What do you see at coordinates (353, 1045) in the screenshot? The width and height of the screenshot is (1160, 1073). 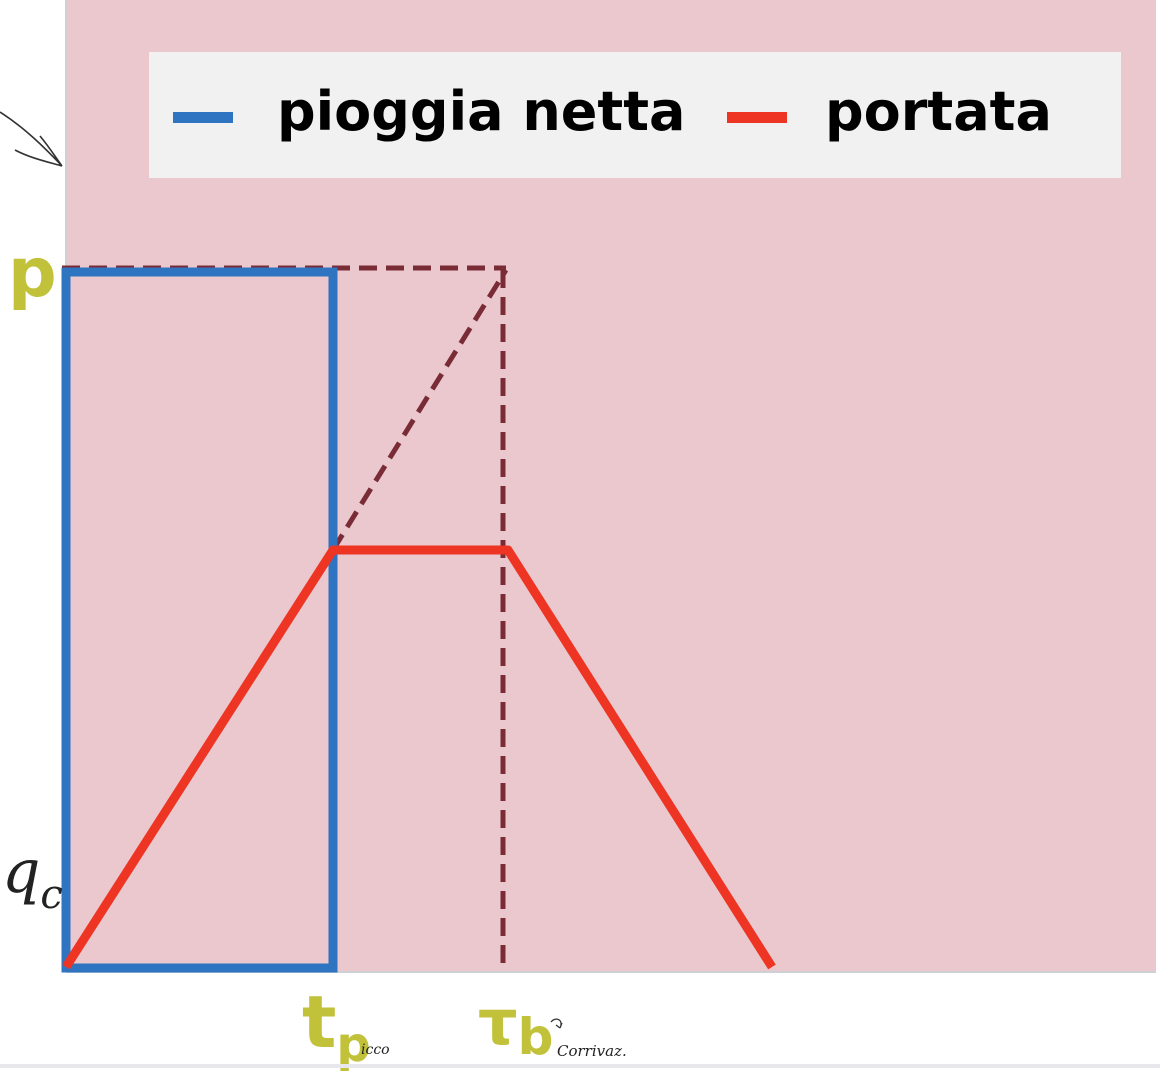 I see `label-tp-sub: p` at bounding box center [353, 1045].